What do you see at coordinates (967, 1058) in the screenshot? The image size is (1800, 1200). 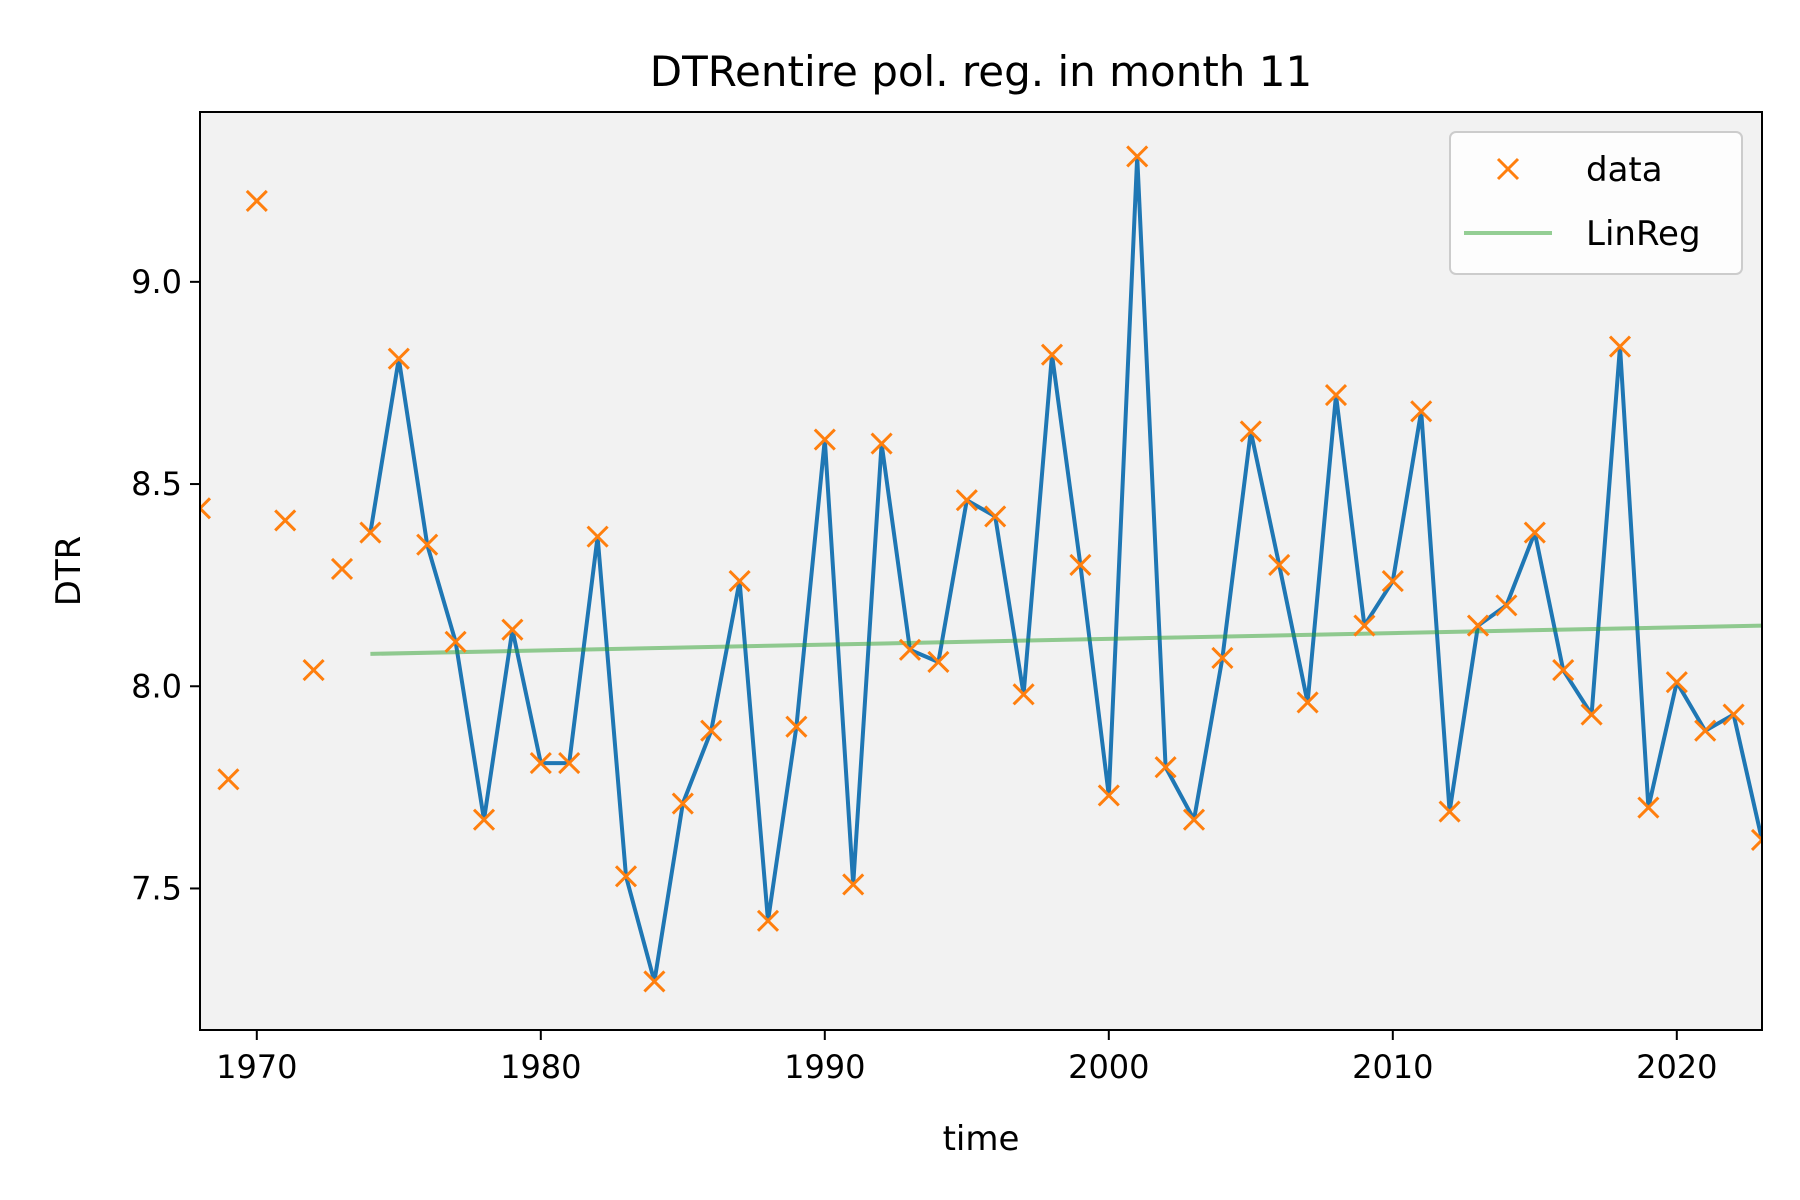 I see `x-axis-ticks: 1970 1980 1990 2000 2010 2020` at bounding box center [967, 1058].